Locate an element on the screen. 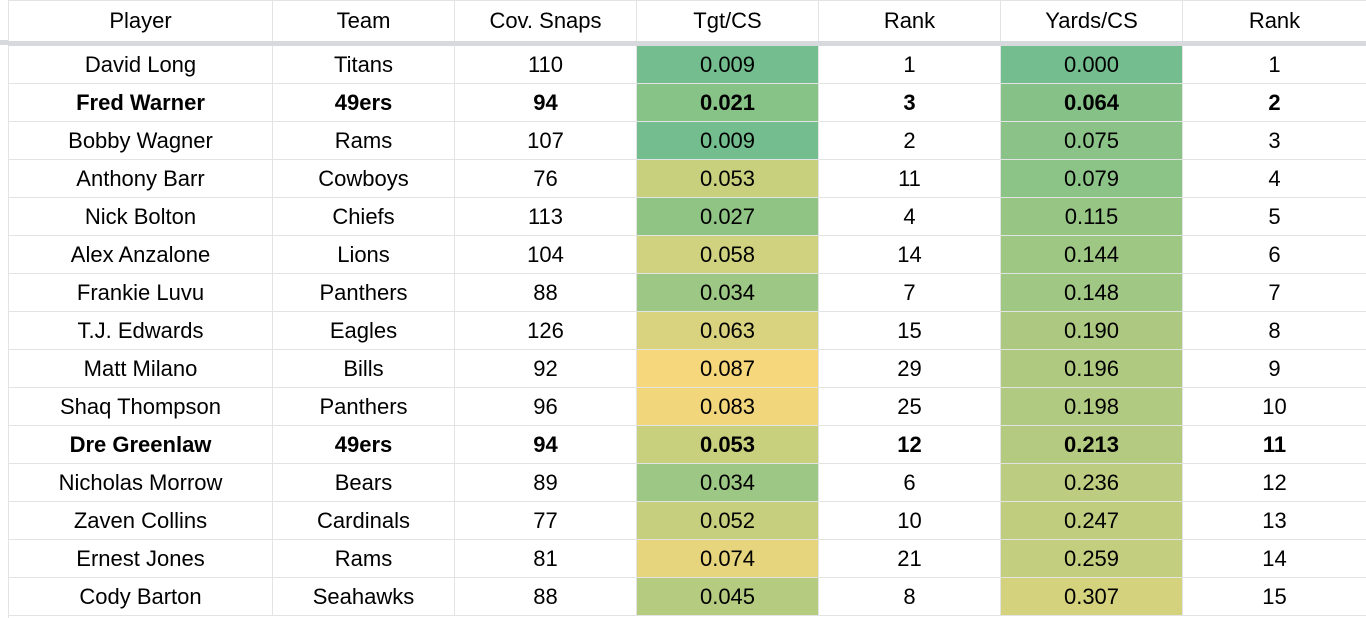 This screenshot has height=618, width=1366. cell-player: Ernest Jones is located at coordinates (140, 558).